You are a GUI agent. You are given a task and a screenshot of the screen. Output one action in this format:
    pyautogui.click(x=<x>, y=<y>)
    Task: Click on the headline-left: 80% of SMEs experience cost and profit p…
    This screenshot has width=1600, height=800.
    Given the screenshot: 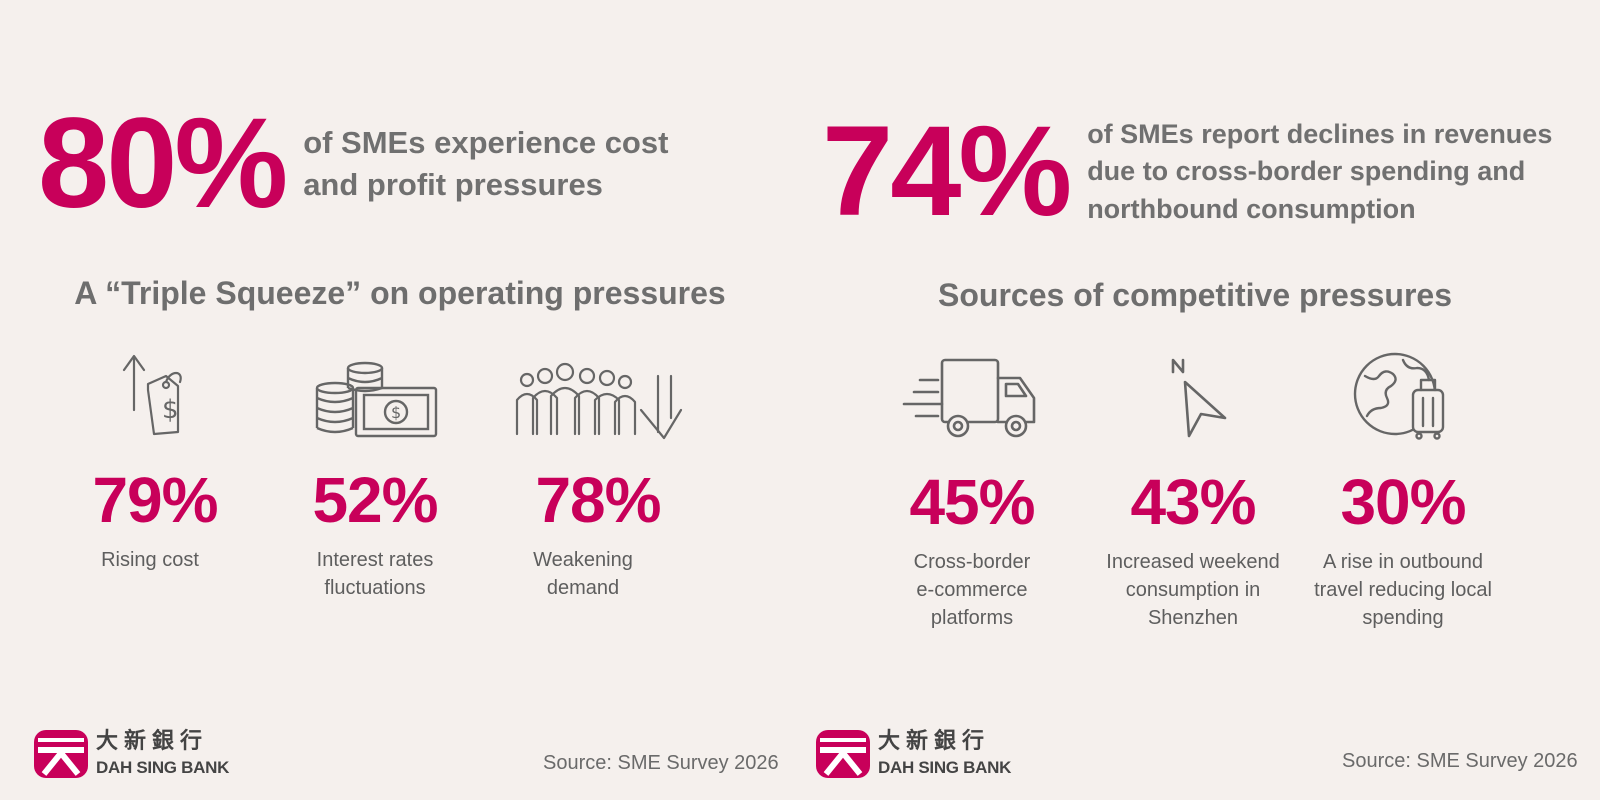 What is the action you would take?
    pyautogui.click(x=353, y=164)
    